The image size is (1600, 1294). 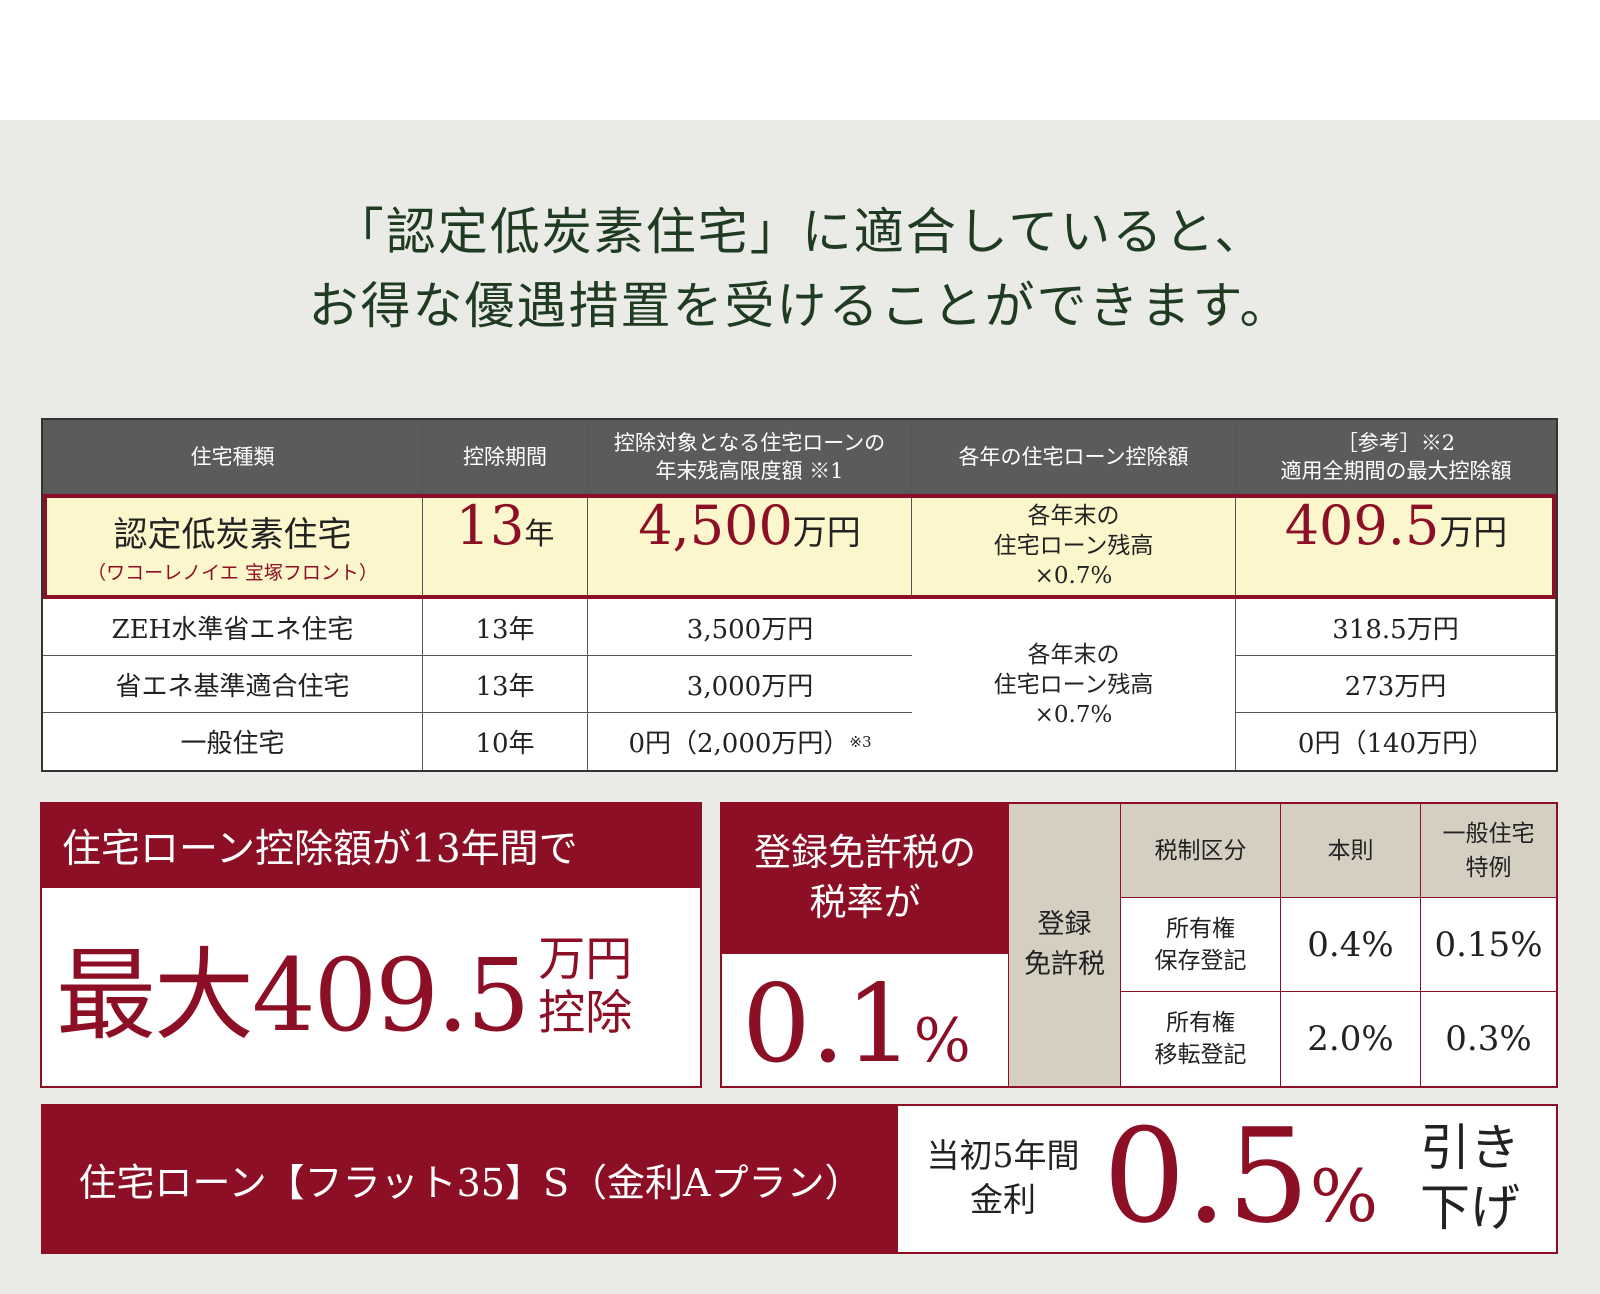 I want to click on table-right-column: 318.5万円 273万円 0円（140万円）, so click(x=1396, y=684).